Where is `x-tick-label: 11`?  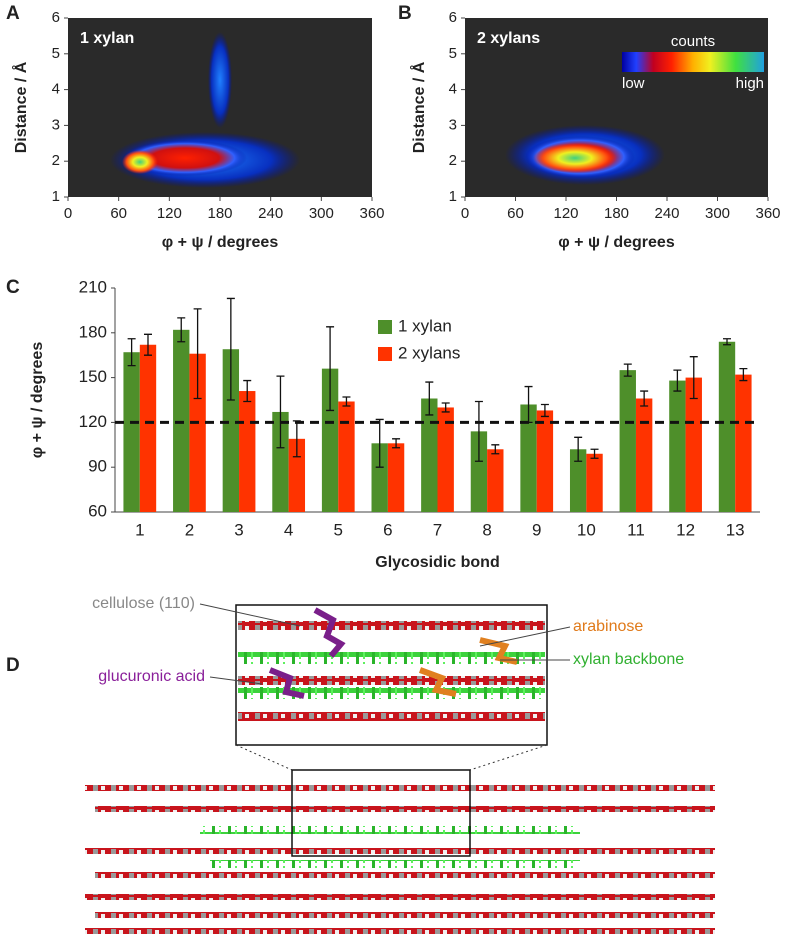
x-tick-label: 11 is located at coordinates (636, 529).